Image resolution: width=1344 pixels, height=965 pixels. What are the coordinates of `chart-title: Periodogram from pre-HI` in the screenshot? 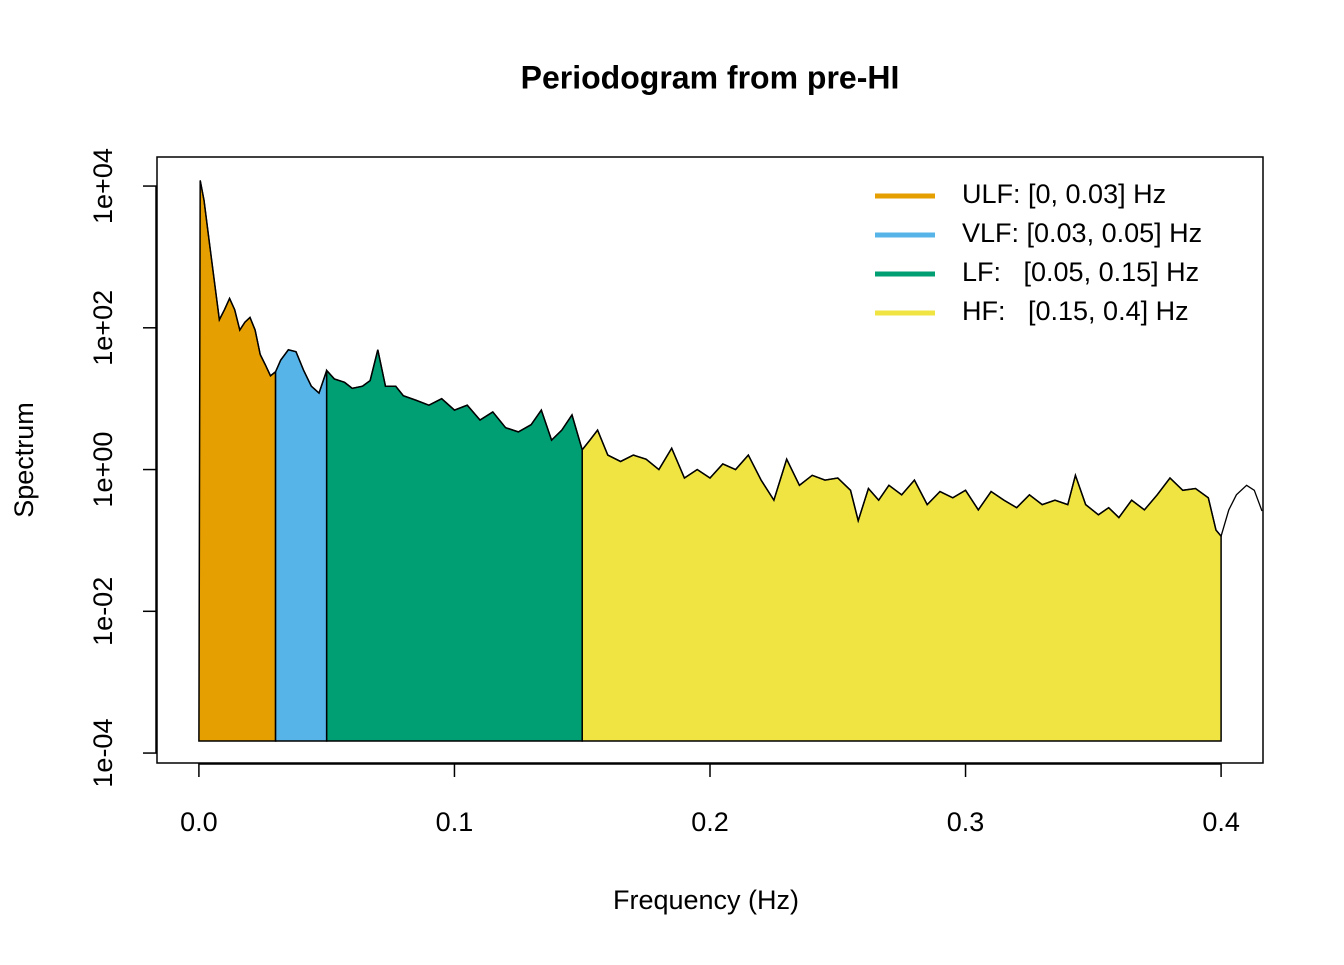 It's located at (710, 77).